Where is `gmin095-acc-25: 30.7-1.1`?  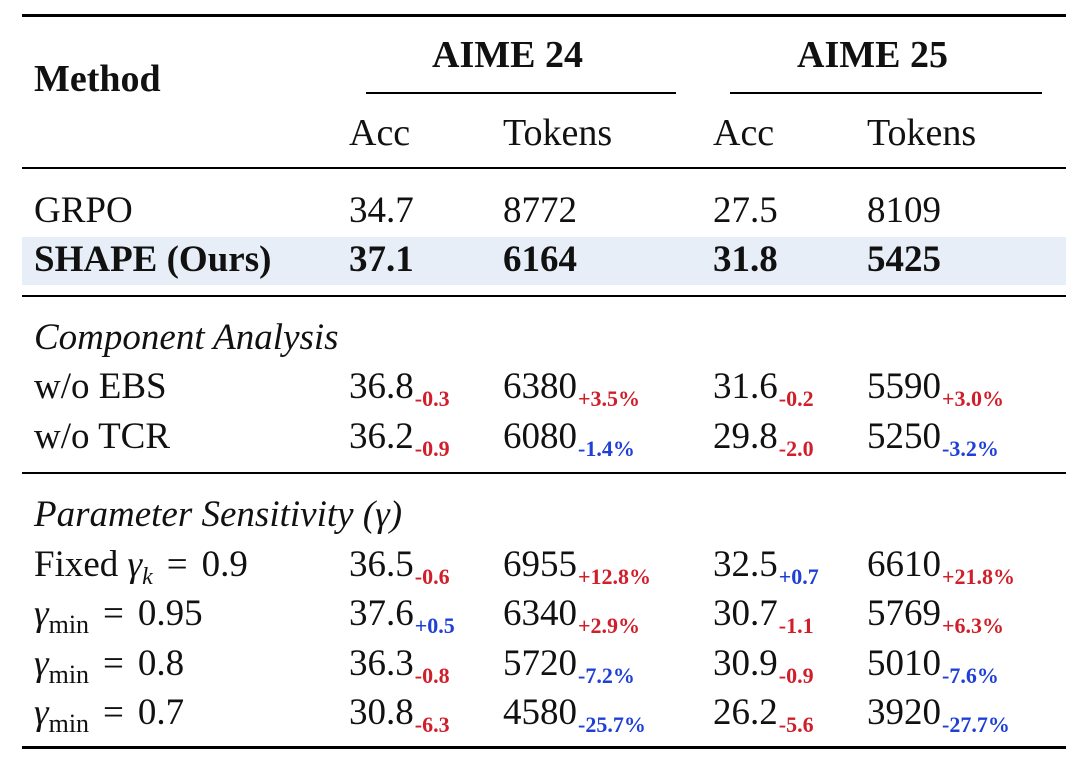
gmin095-acc-25: 30.7-1.1 is located at coordinates (763, 615).